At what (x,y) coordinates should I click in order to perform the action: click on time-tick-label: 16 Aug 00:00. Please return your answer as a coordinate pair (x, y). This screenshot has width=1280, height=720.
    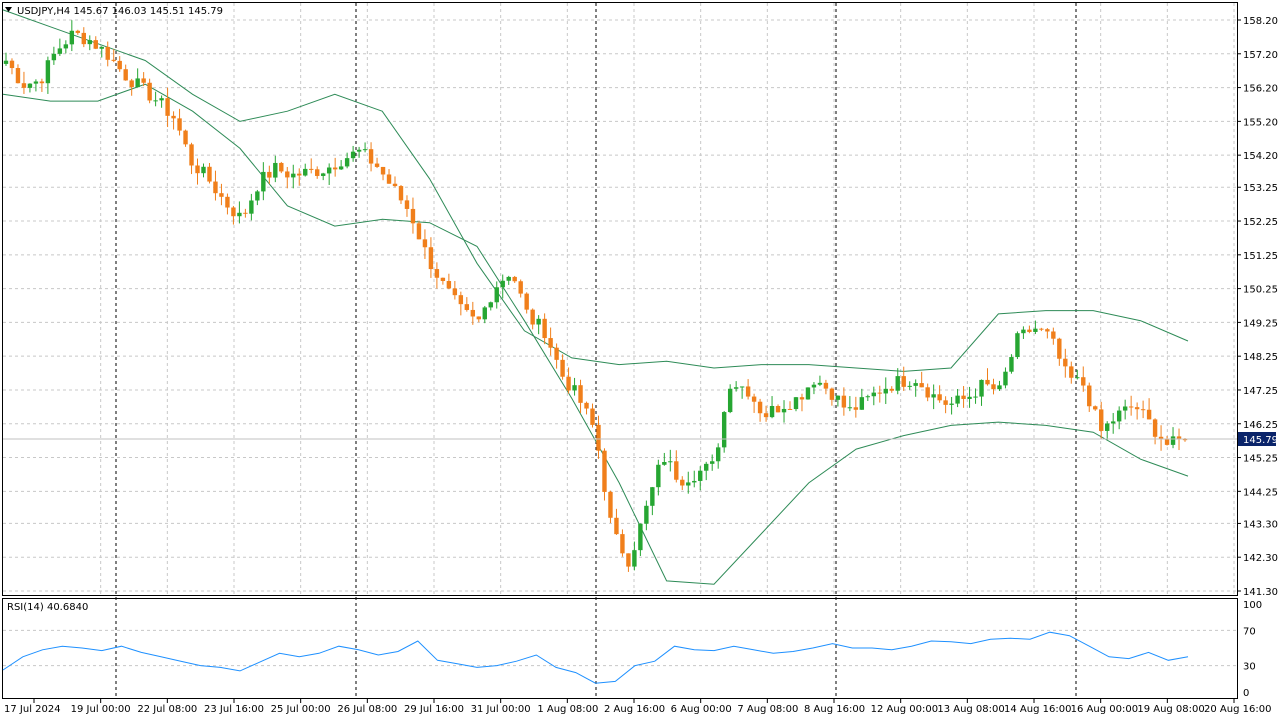
    Looking at the image, I should click on (1104, 709).